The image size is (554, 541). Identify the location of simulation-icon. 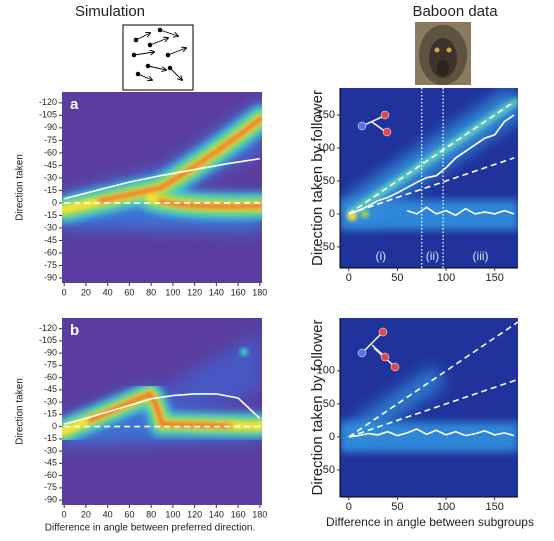
(158, 57).